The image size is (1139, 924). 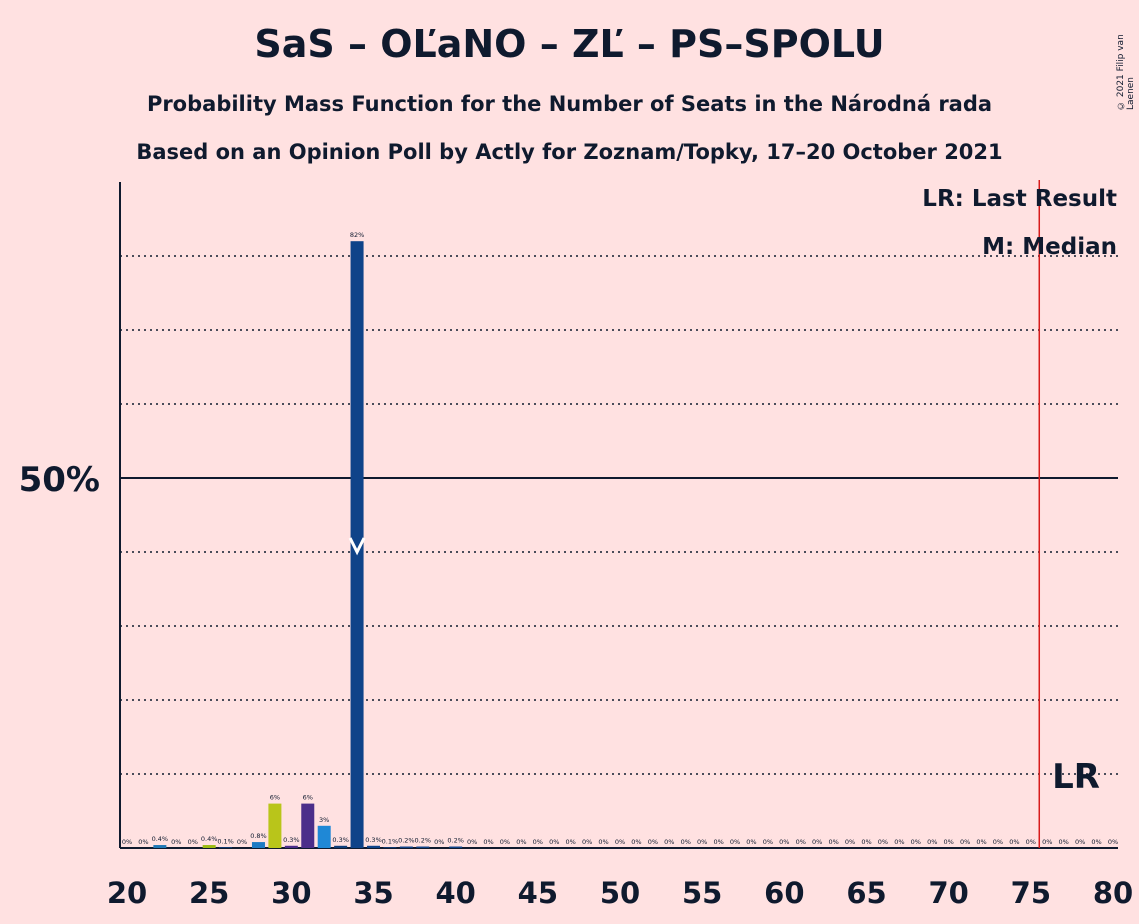 I want to click on chart-title: SaS – OĽaNO – ZĽ – PS–SPOLU, so click(x=569, y=44).